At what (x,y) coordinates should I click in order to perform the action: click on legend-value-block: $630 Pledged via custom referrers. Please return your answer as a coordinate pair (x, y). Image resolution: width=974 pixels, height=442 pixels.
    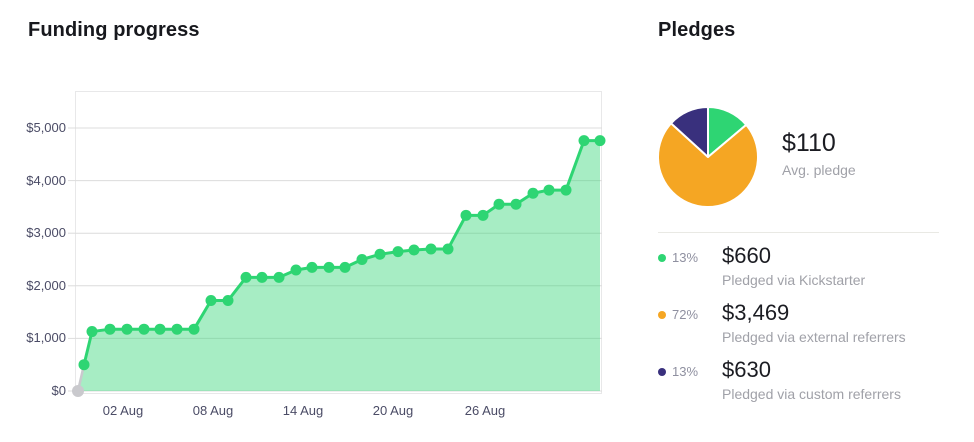
    Looking at the image, I should click on (811, 379).